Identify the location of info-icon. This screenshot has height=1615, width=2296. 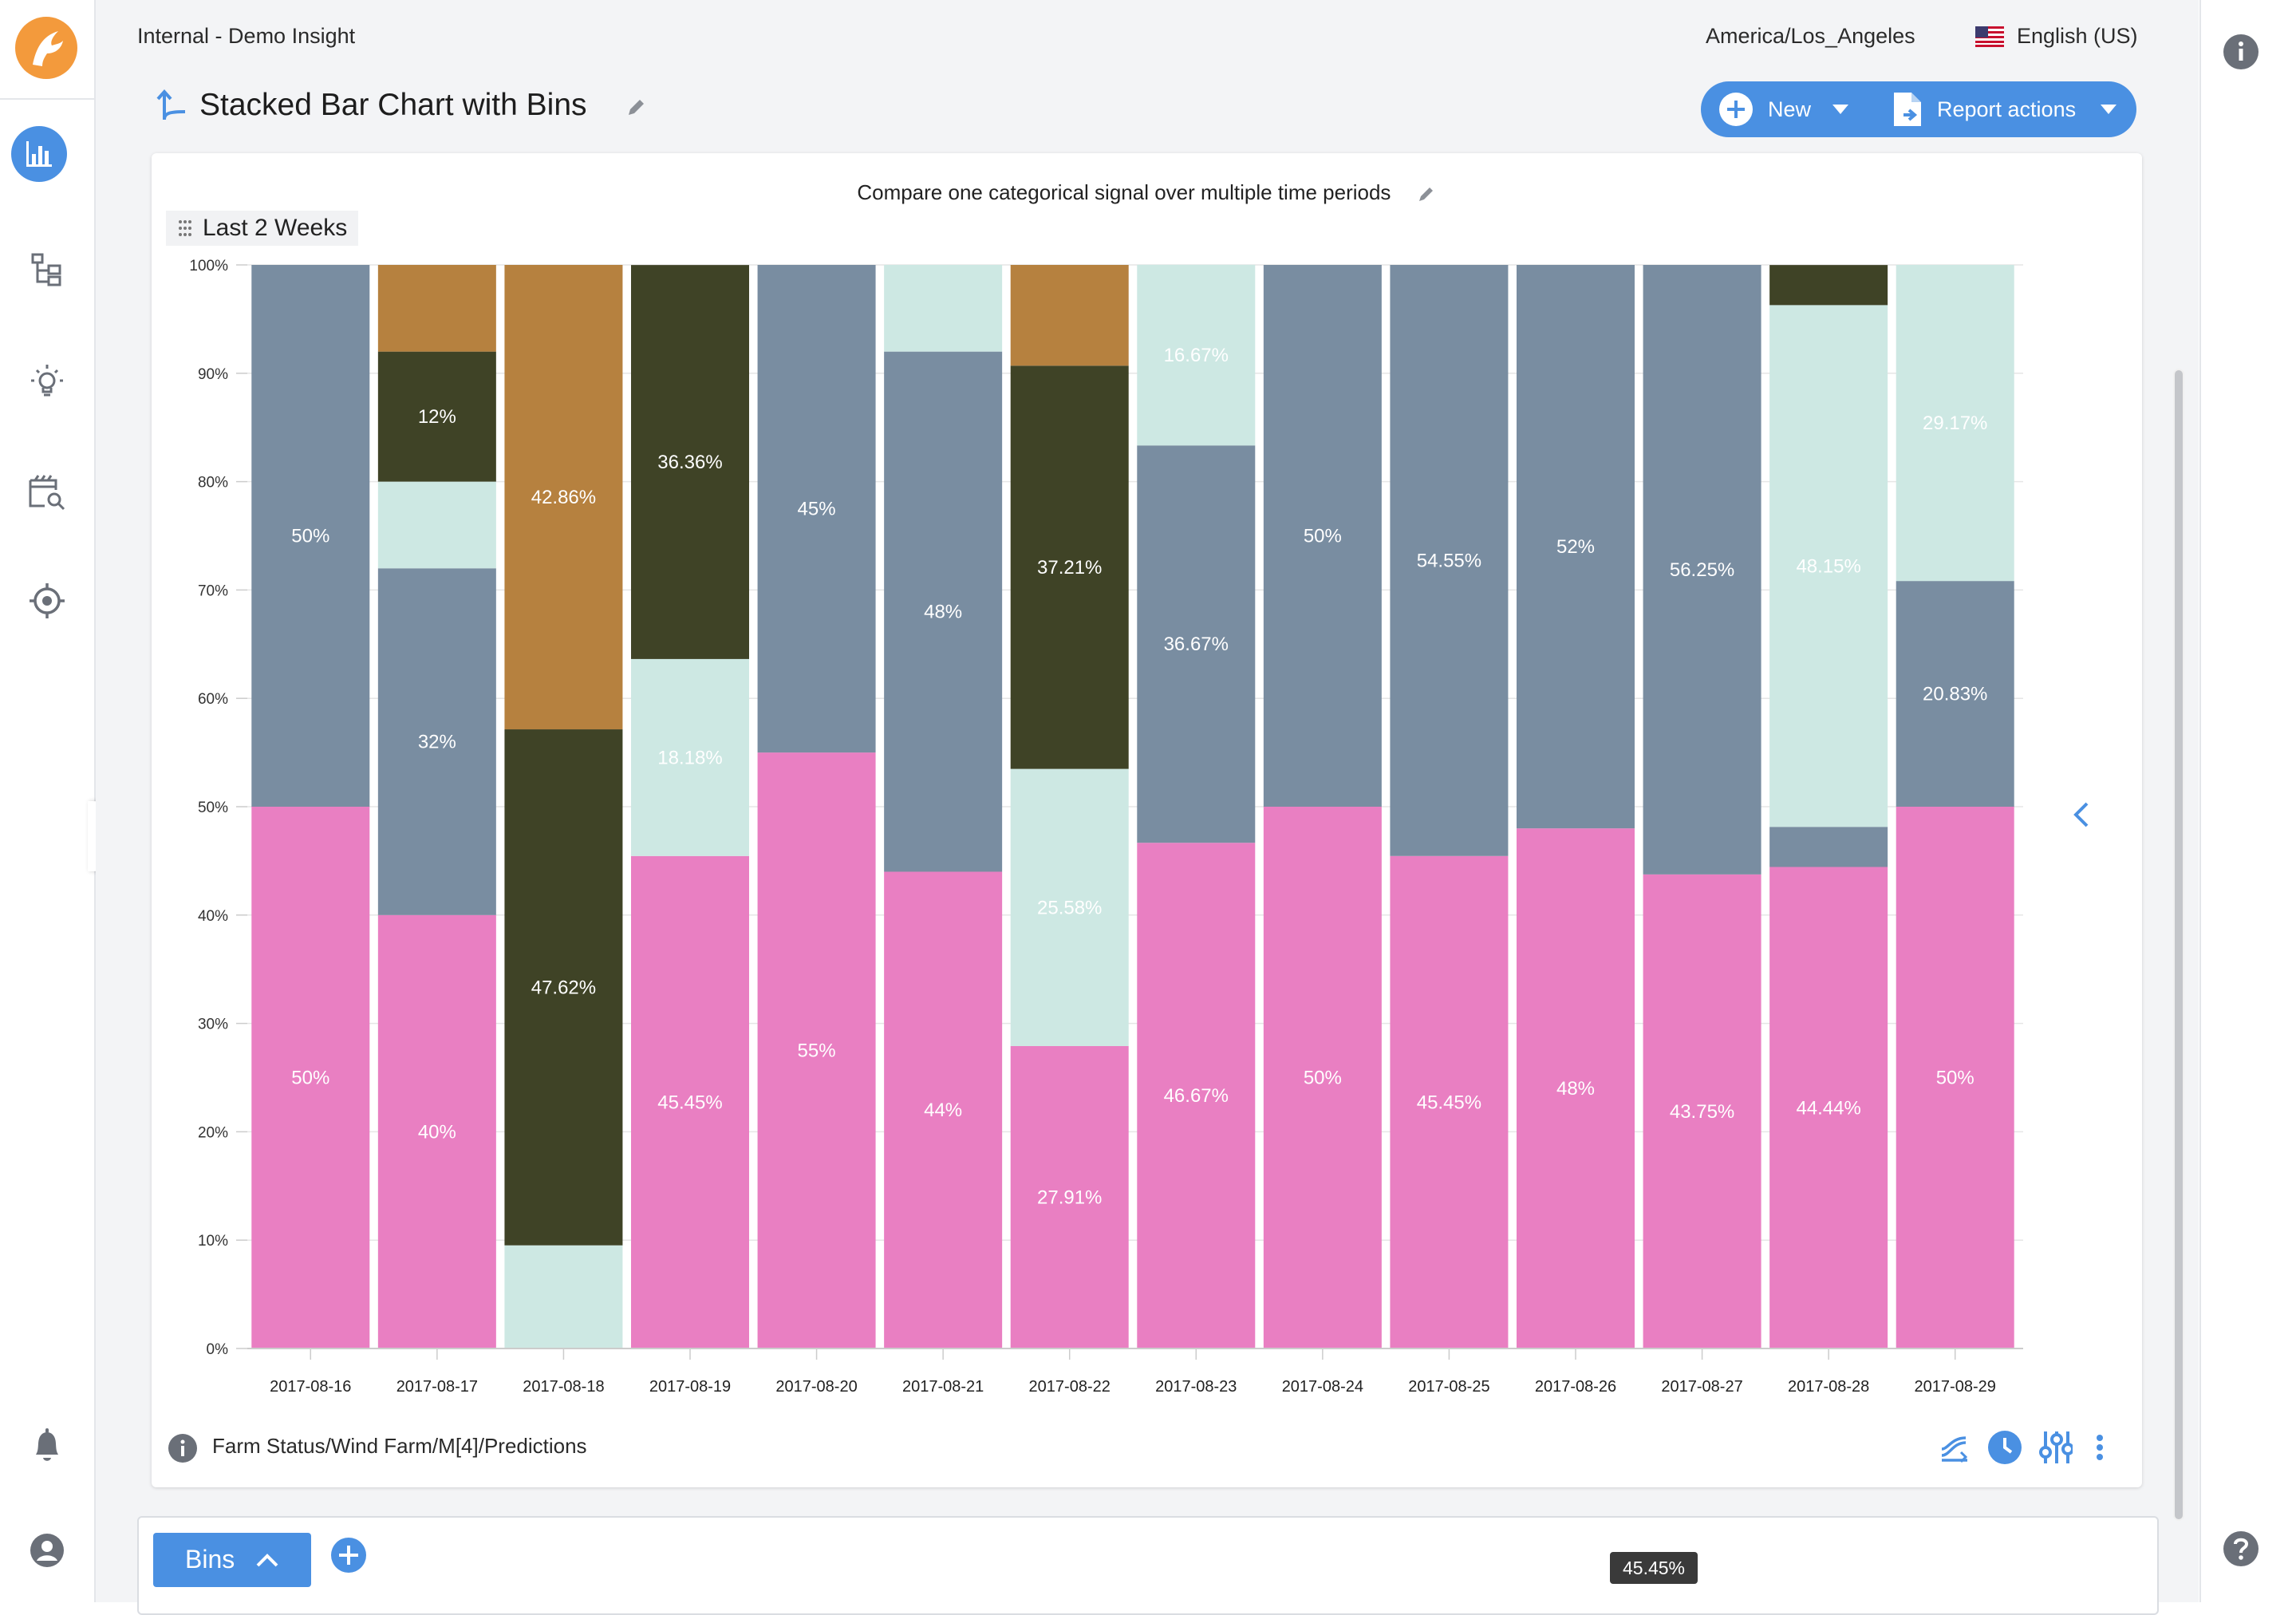
(183, 1448).